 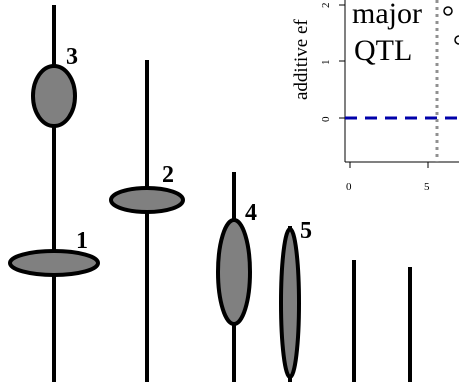 What do you see at coordinates (290, 303) in the screenshot?
I see `qtl-5-marker` at bounding box center [290, 303].